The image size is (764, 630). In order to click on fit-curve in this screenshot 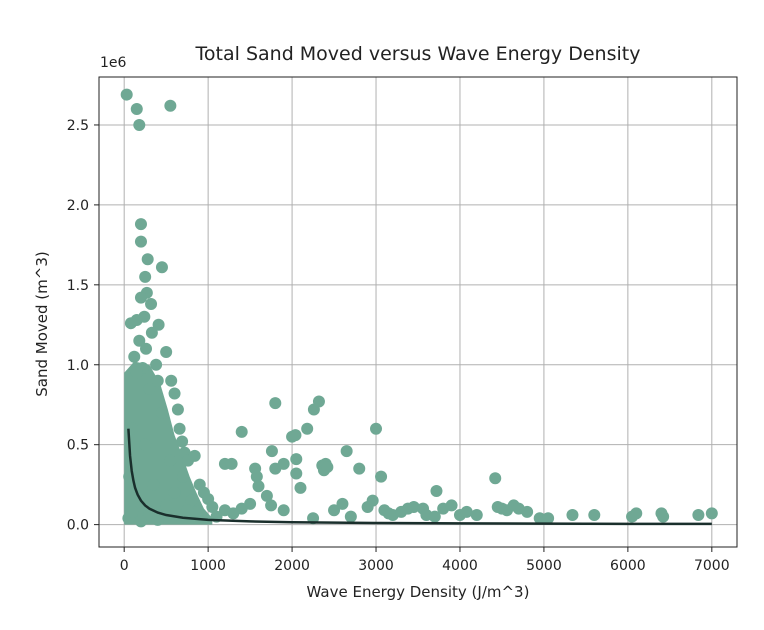, I will do `click(419, 477)`.